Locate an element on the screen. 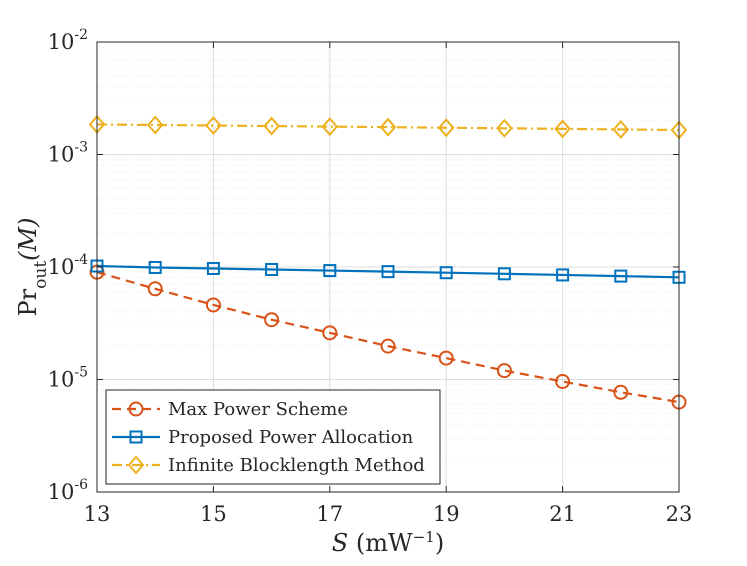 This screenshot has height=566, width=747. y-tick-label: 10⁻³ is located at coordinates (68, 153).